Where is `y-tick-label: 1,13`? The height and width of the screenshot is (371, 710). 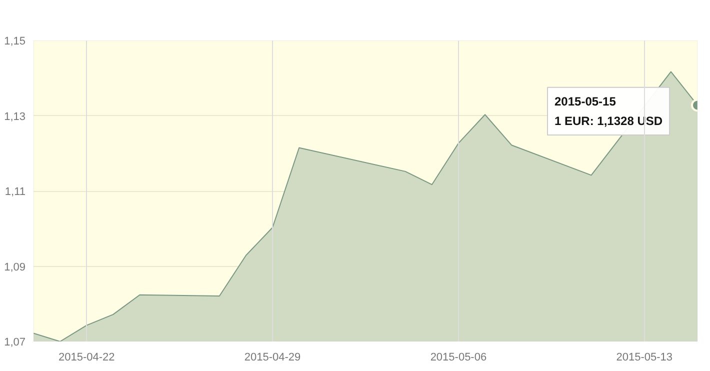
y-tick-label: 1,13 is located at coordinates (15, 116).